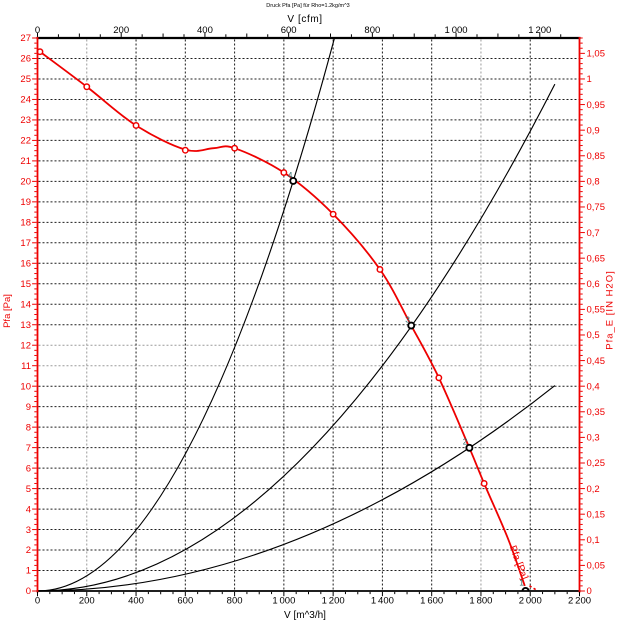 Image resolution: width=624 pixels, height=624 pixels. What do you see at coordinates (593, 335) in the screenshot?
I see `svg-text: 0,5` at bounding box center [593, 335].